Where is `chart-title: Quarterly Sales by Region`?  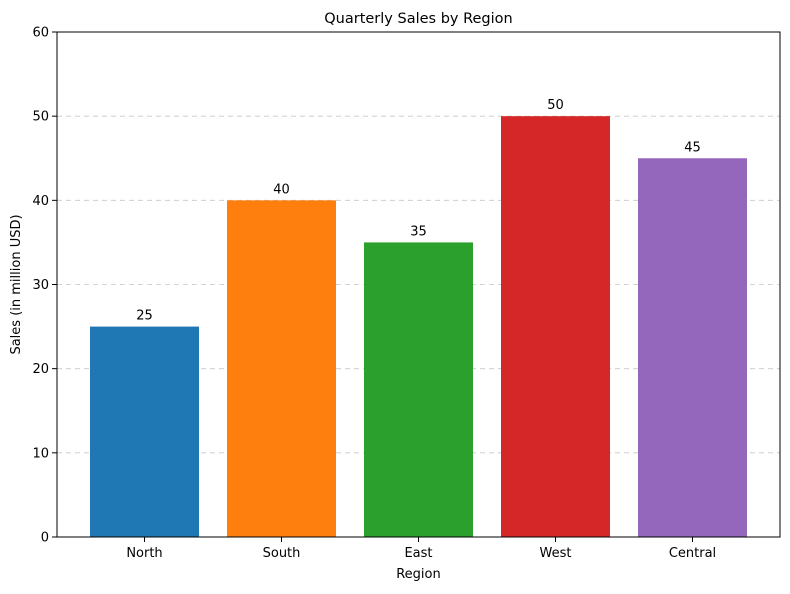
chart-title: Quarterly Sales by Region is located at coordinates (418, 19).